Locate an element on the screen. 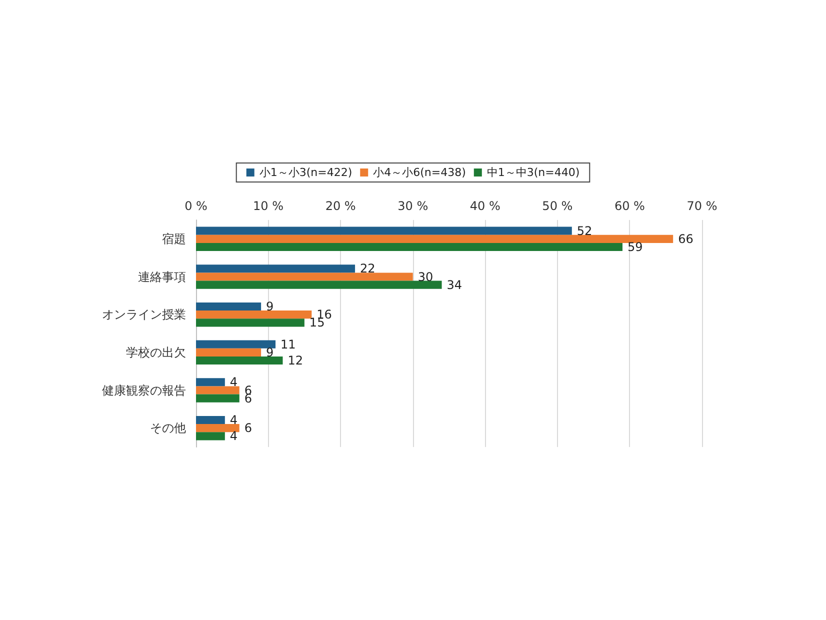 The image size is (826, 620). x-tick-label: 30 % is located at coordinates (413, 206).